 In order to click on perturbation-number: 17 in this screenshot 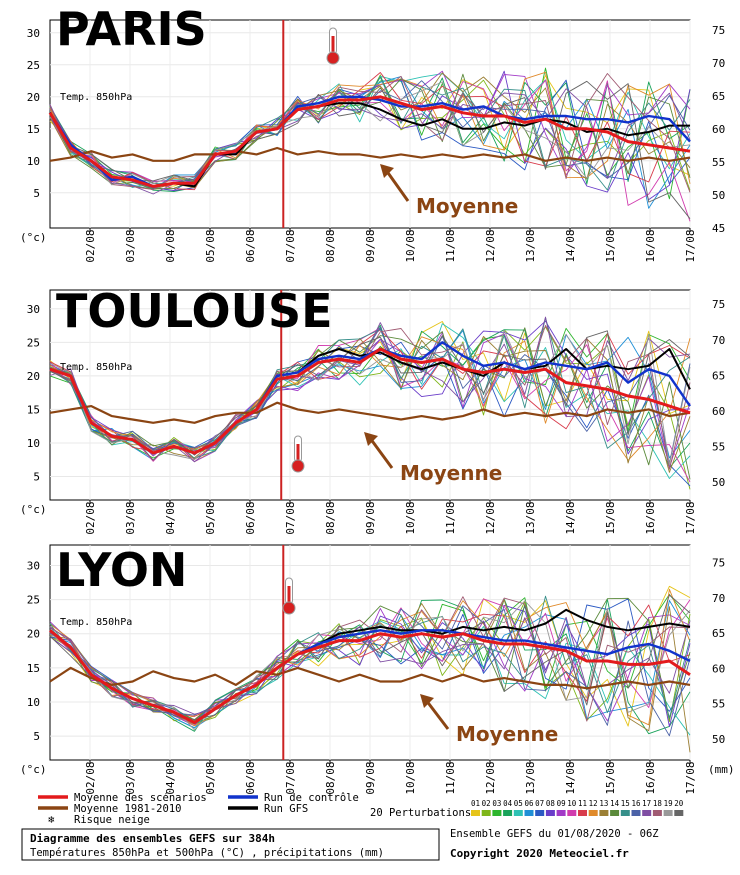, I will do `click(646, 803)`.